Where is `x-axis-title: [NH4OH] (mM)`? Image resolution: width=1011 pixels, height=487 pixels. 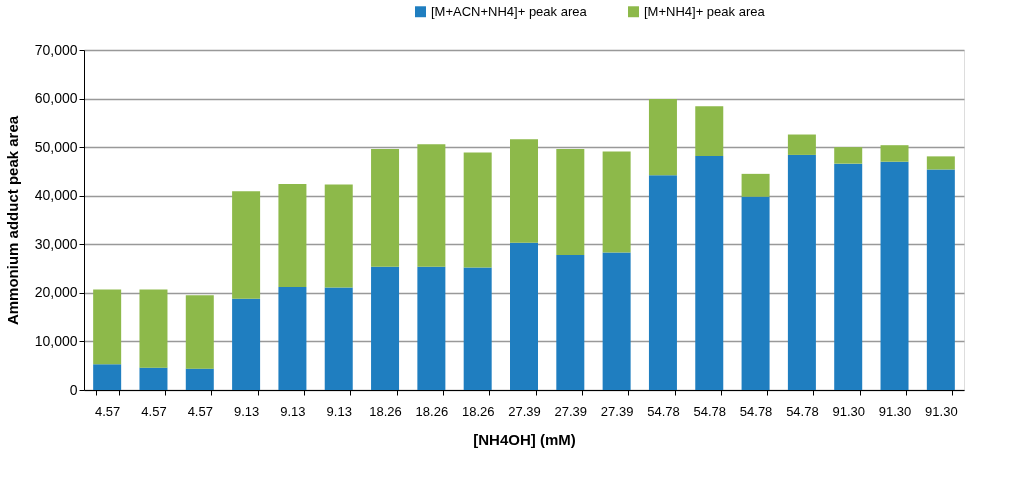 x-axis-title: [NH4OH] (mM) is located at coordinates (524, 439).